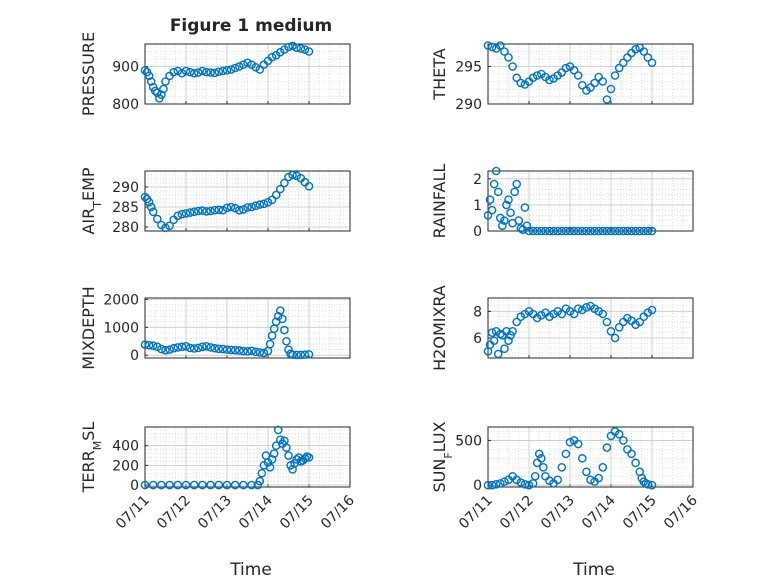 The height and width of the screenshot is (583, 778). I want to click on subplot-4: 0 1 2 RAINFALL, so click(562, 202).